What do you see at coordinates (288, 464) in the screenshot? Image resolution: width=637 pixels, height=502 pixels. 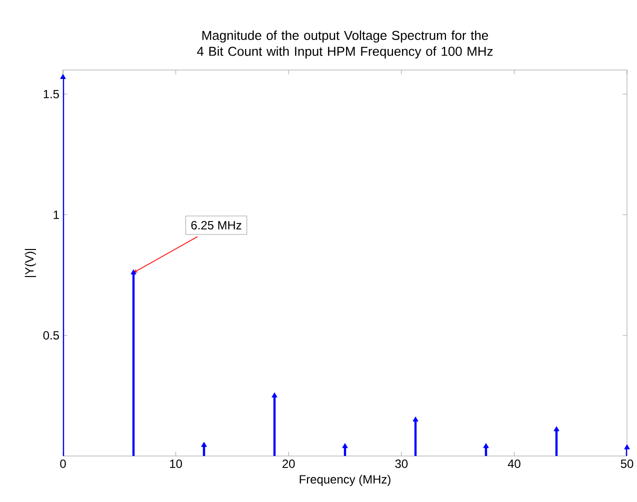 I see `x-tick-label: 20` at bounding box center [288, 464].